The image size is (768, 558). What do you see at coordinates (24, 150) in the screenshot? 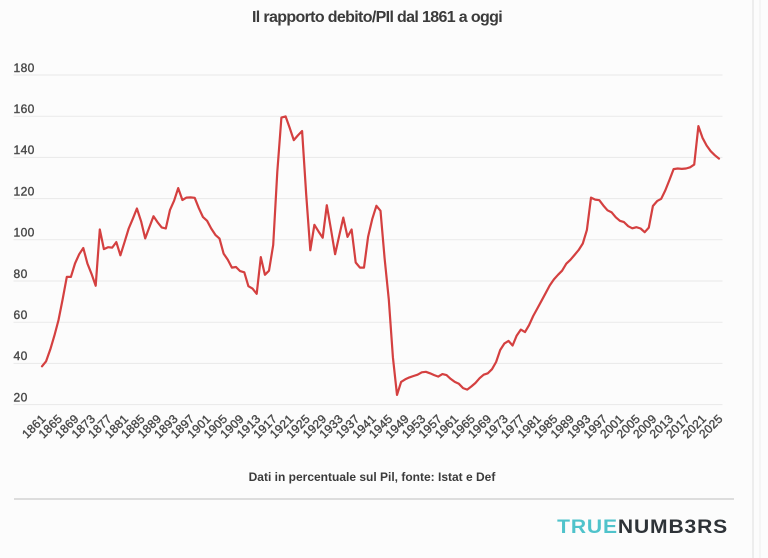
I see `svg-text: 140` at bounding box center [24, 150].